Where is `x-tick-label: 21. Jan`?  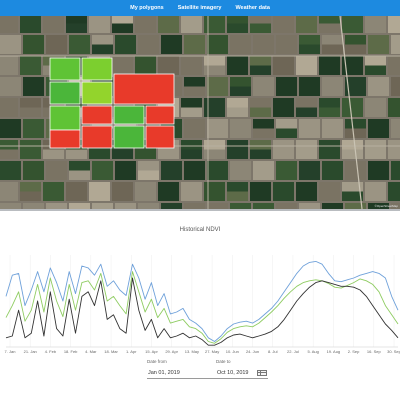
x-tick-label: 21. Jan is located at coordinates (30, 351).